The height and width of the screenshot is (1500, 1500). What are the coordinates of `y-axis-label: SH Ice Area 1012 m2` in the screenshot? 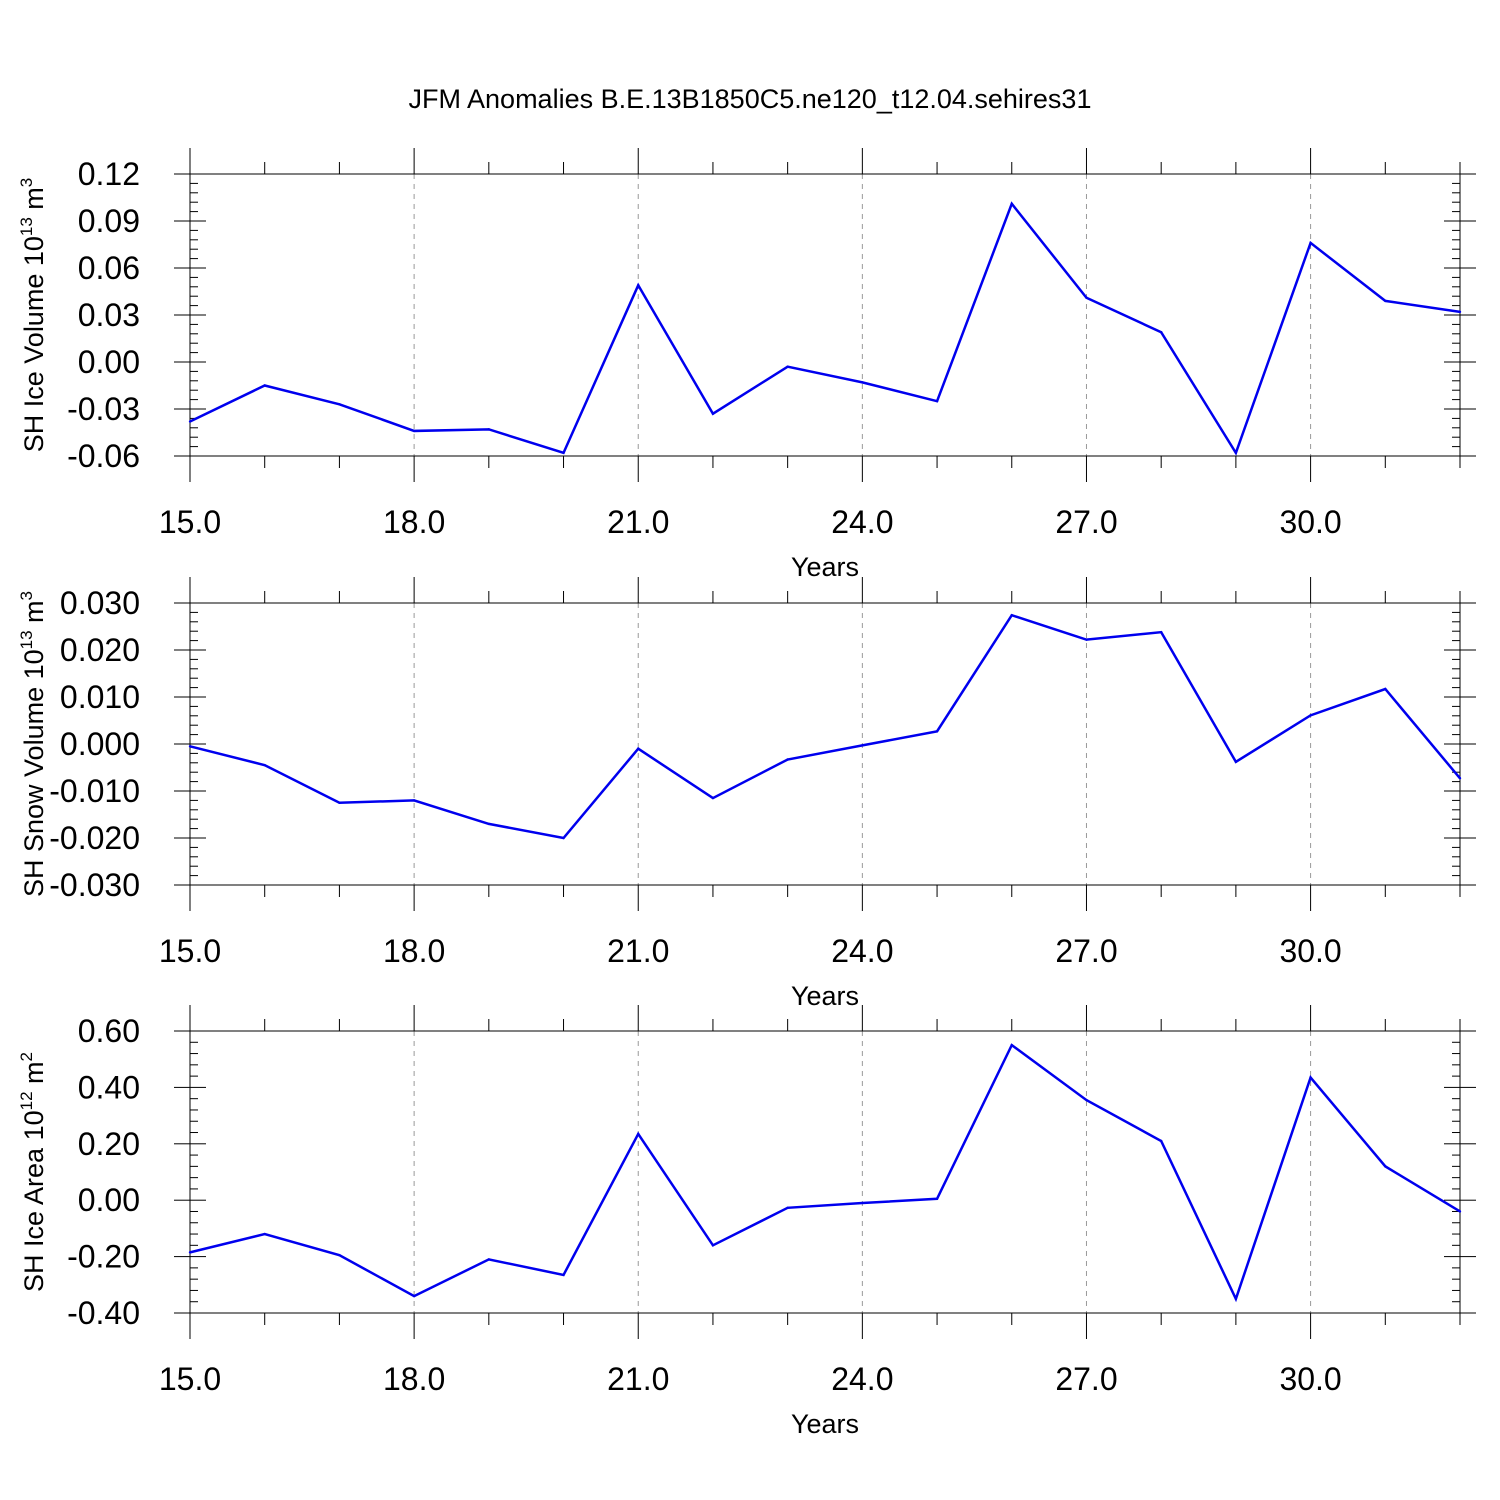 It's located at (33, 1172).